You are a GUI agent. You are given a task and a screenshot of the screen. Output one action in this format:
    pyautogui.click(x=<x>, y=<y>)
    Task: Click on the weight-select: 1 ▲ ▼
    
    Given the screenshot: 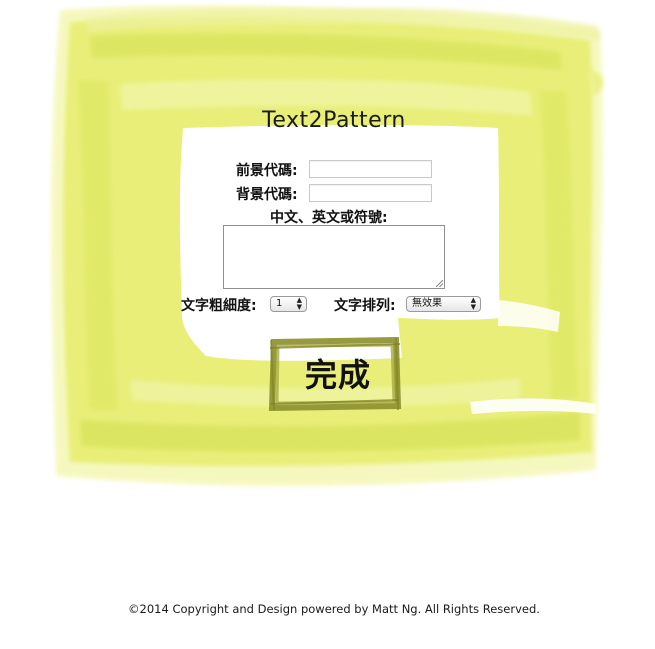 What is the action you would take?
    pyautogui.click(x=288, y=304)
    